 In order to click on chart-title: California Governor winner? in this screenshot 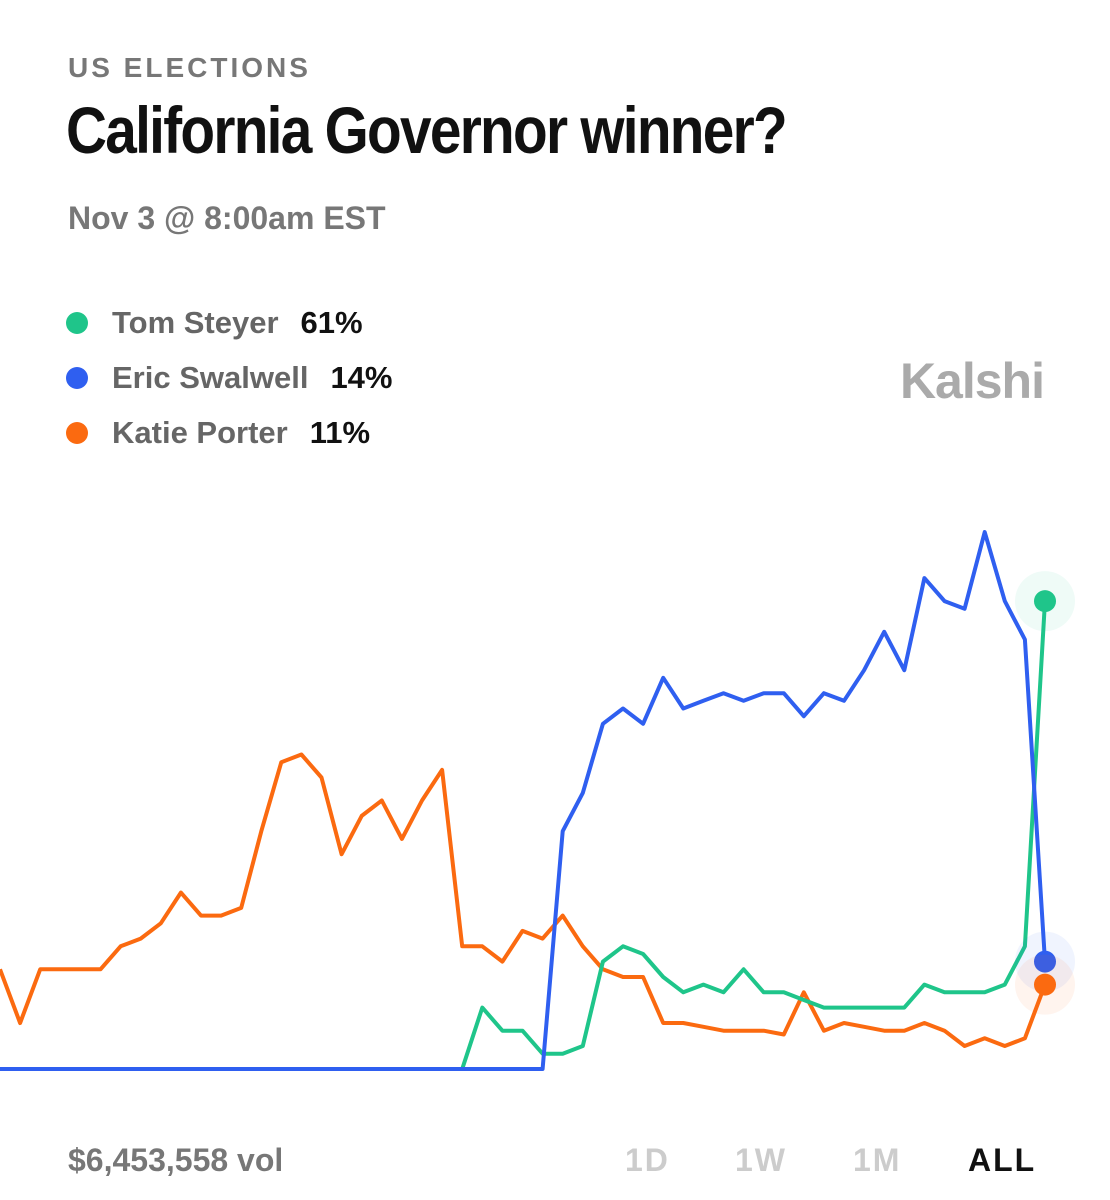, I will do `click(427, 130)`.